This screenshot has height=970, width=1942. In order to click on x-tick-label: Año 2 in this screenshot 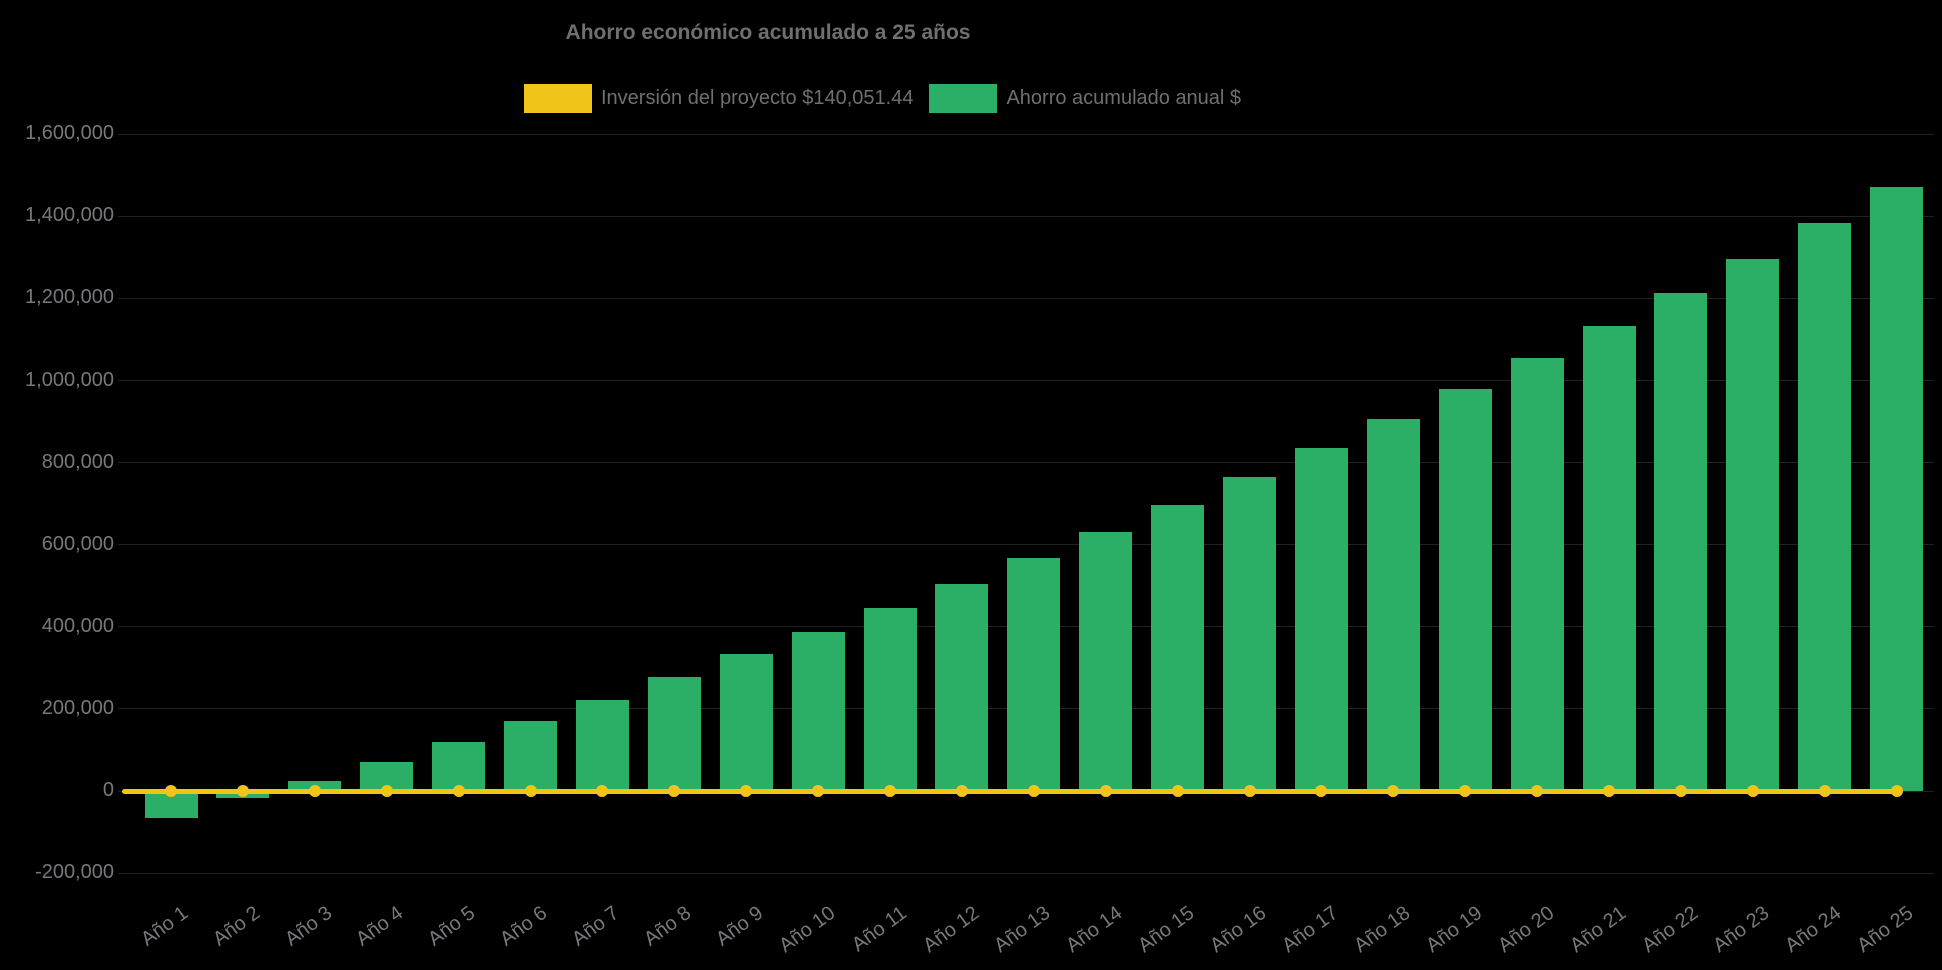, I will do `click(236, 926)`.